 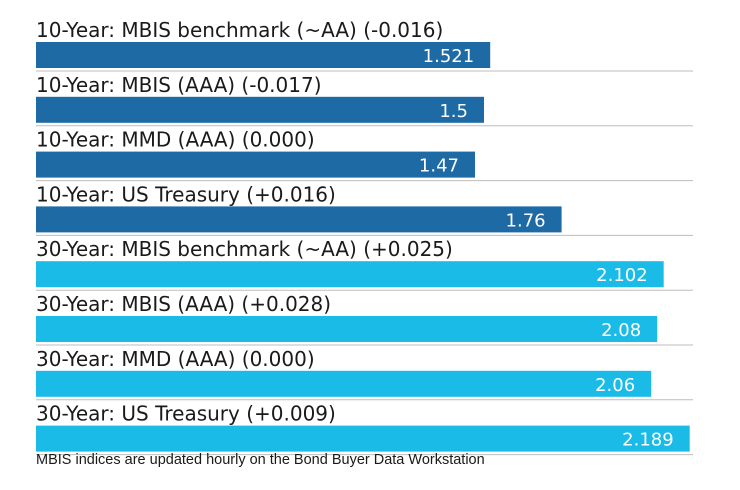 What do you see at coordinates (186, 414) in the screenshot?
I see `bar-category-label: 30-Year: US Treasury (+0.009)` at bounding box center [186, 414].